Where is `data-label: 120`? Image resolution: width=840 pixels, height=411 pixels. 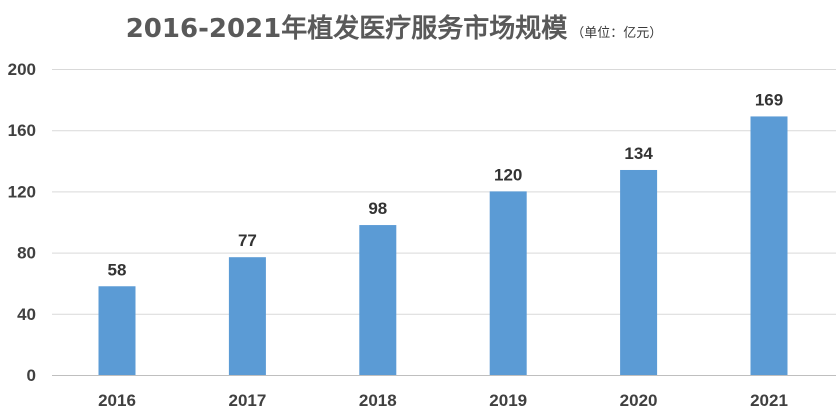 data-label: 120 is located at coordinates (508, 174).